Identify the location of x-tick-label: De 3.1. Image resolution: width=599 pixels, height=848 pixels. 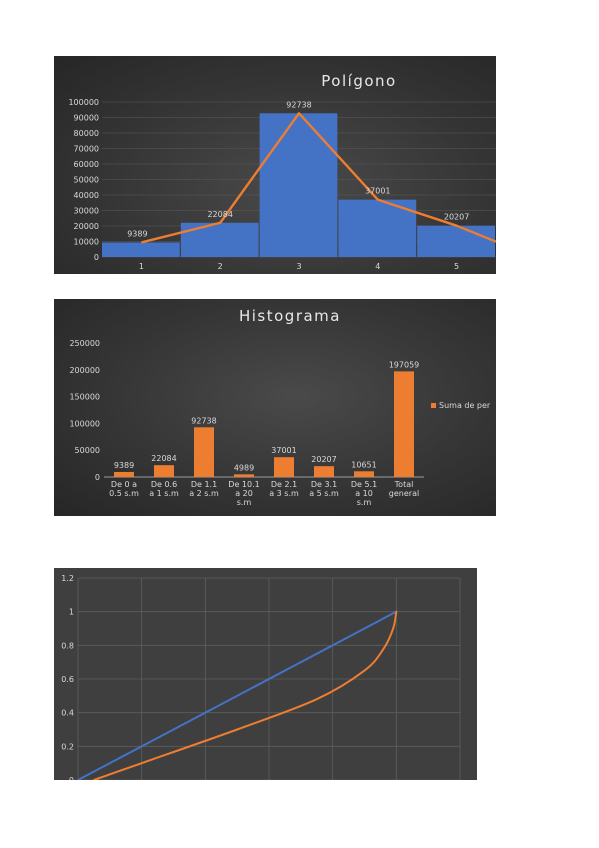
(324, 484).